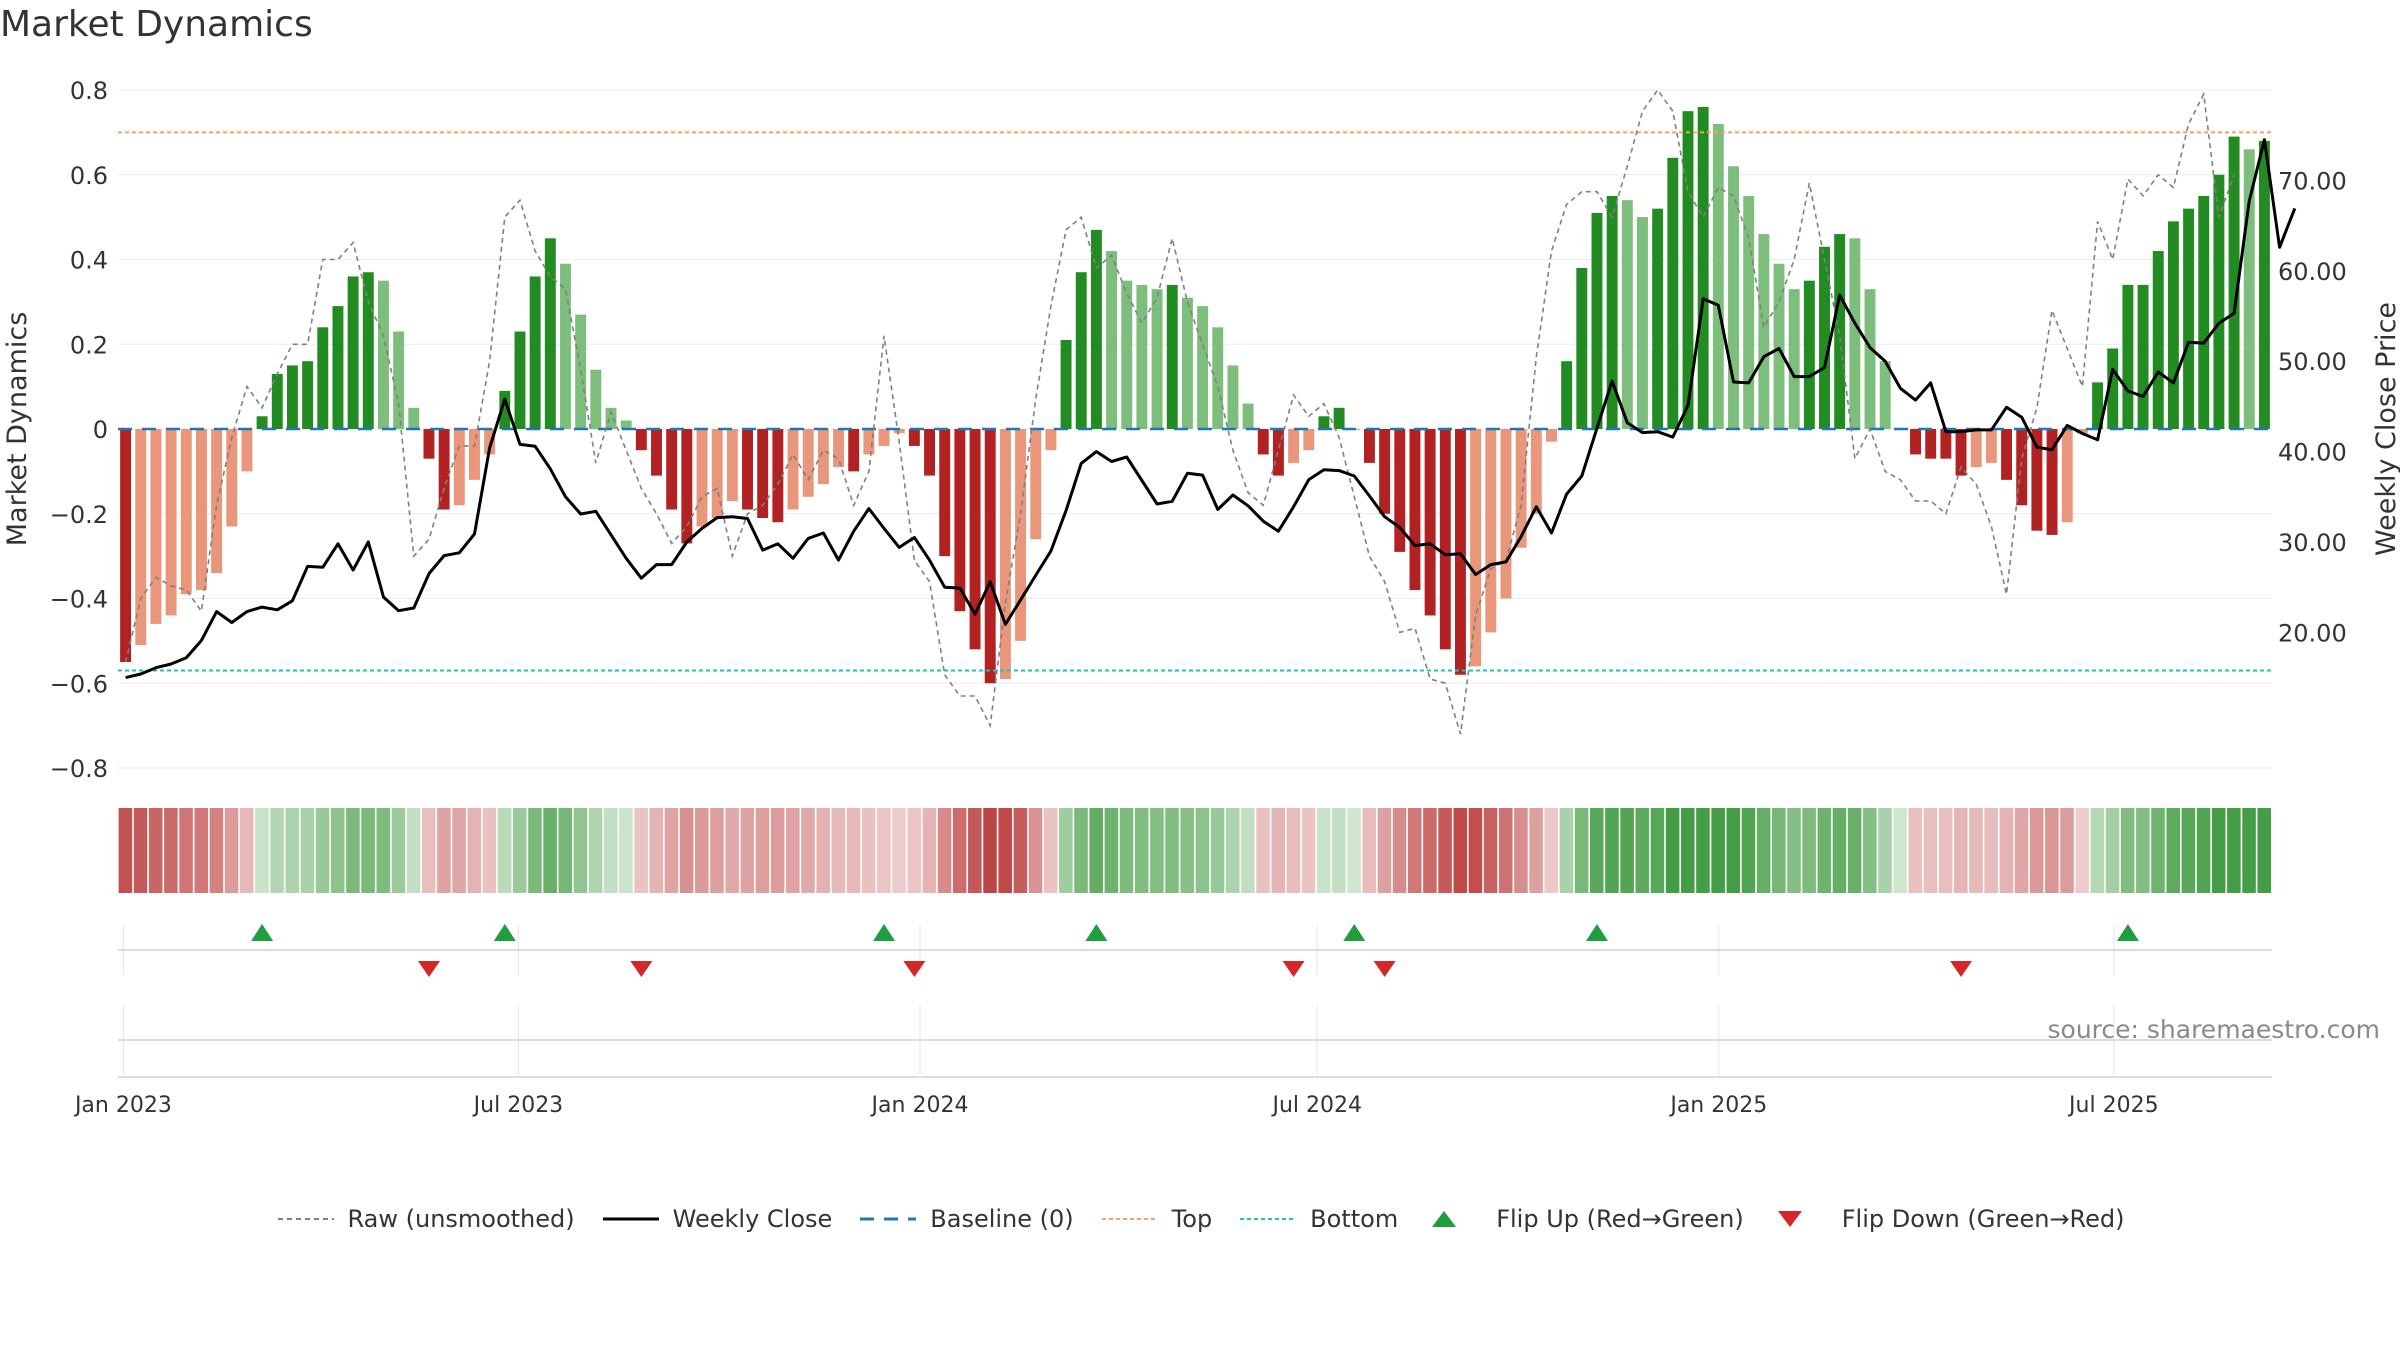 This screenshot has height=1350, width=2400. What do you see at coordinates (2312, 181) in the screenshot?
I see `y2-tick-label: 70.00` at bounding box center [2312, 181].